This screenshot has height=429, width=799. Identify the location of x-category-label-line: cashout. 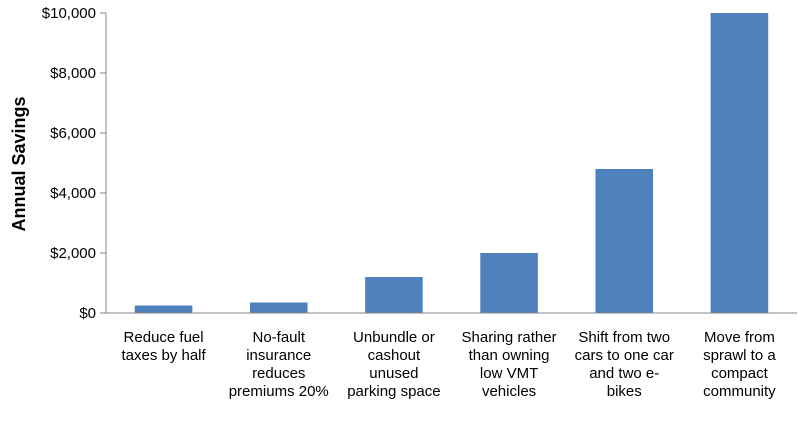
(394, 355).